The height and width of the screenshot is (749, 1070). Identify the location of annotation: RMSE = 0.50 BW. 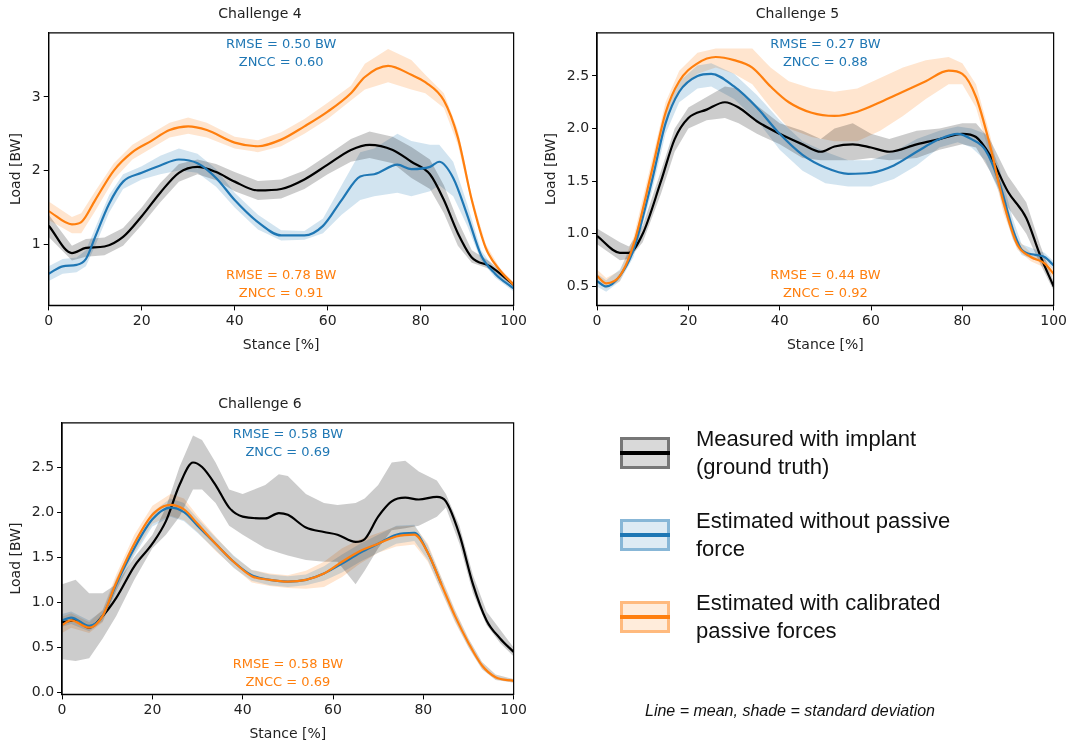
(281, 44).